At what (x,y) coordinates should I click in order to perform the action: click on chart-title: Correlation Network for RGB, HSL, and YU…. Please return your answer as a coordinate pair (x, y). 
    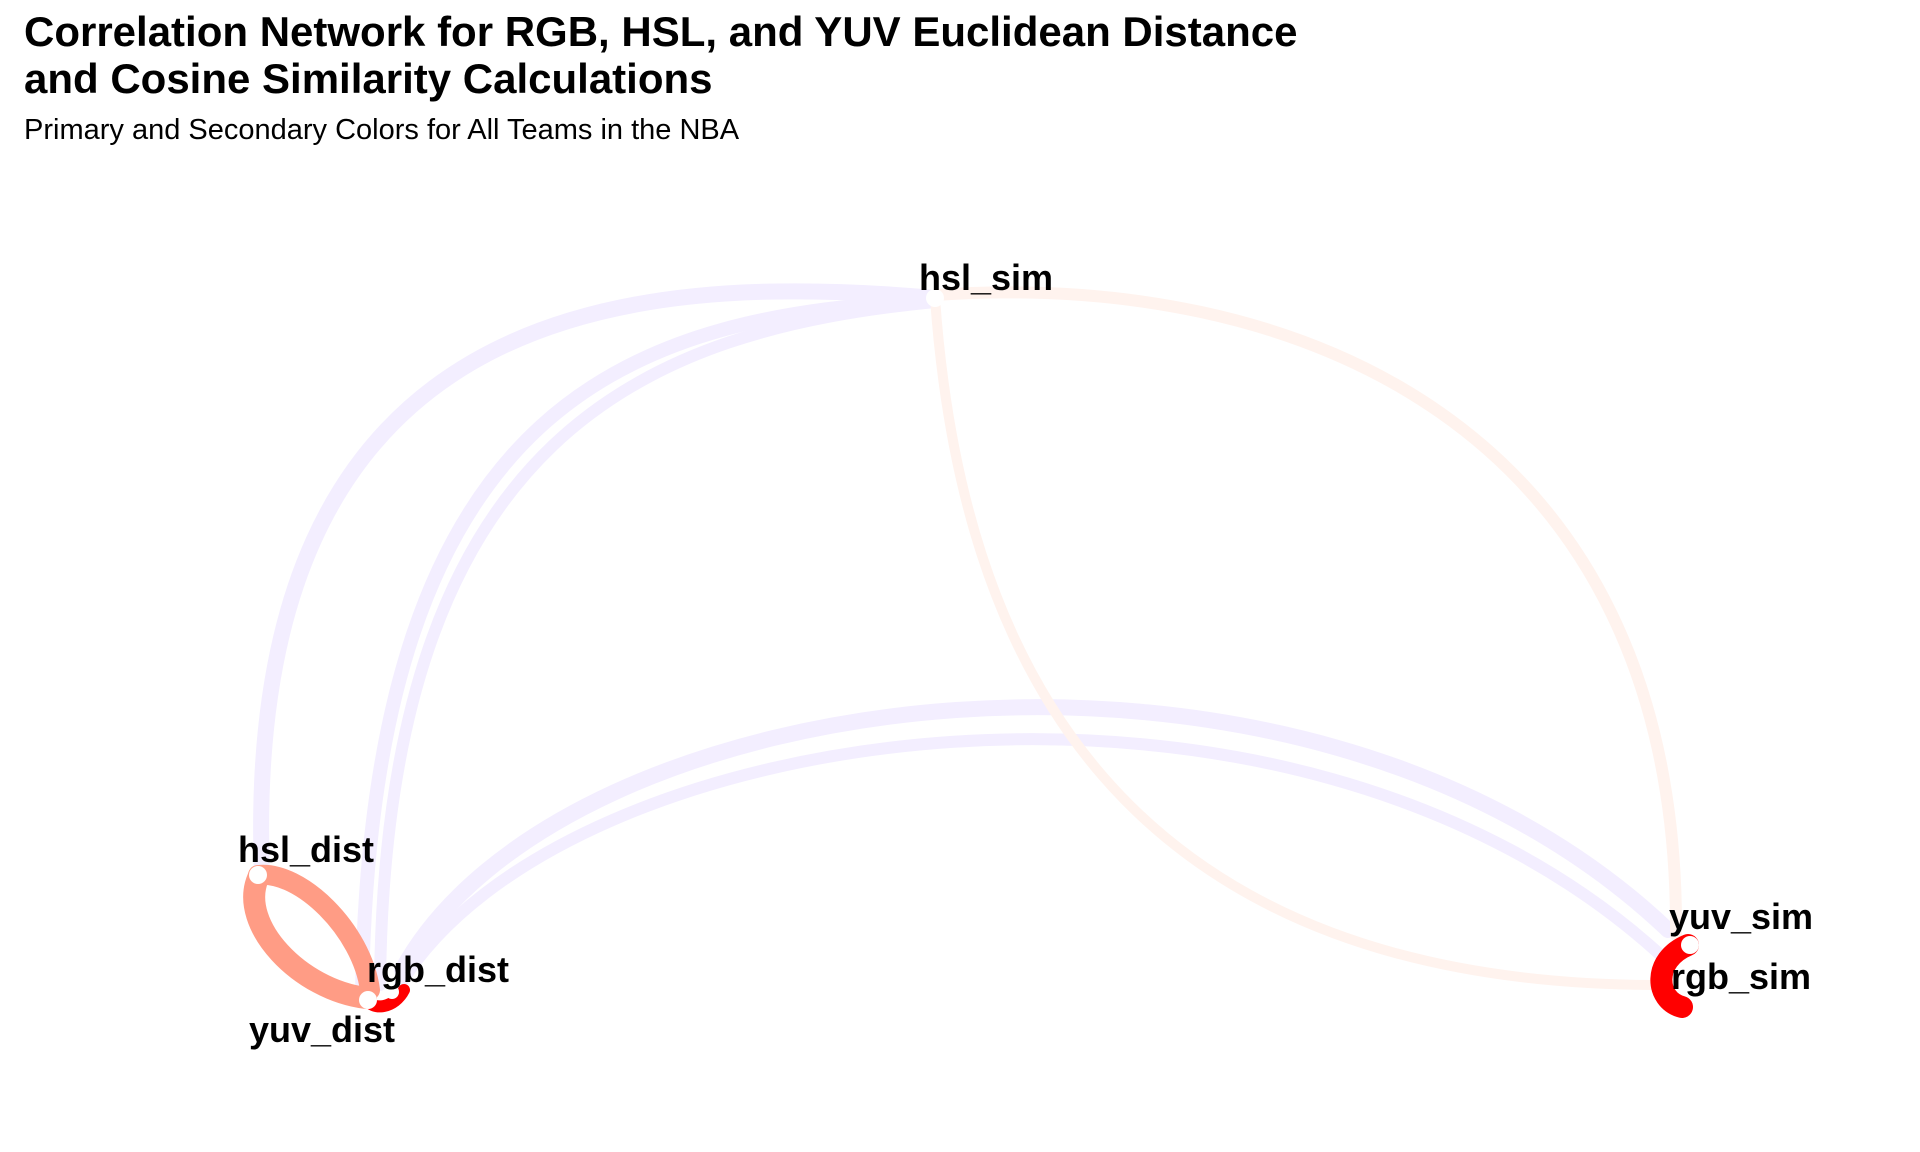
    Looking at the image, I should click on (774, 55).